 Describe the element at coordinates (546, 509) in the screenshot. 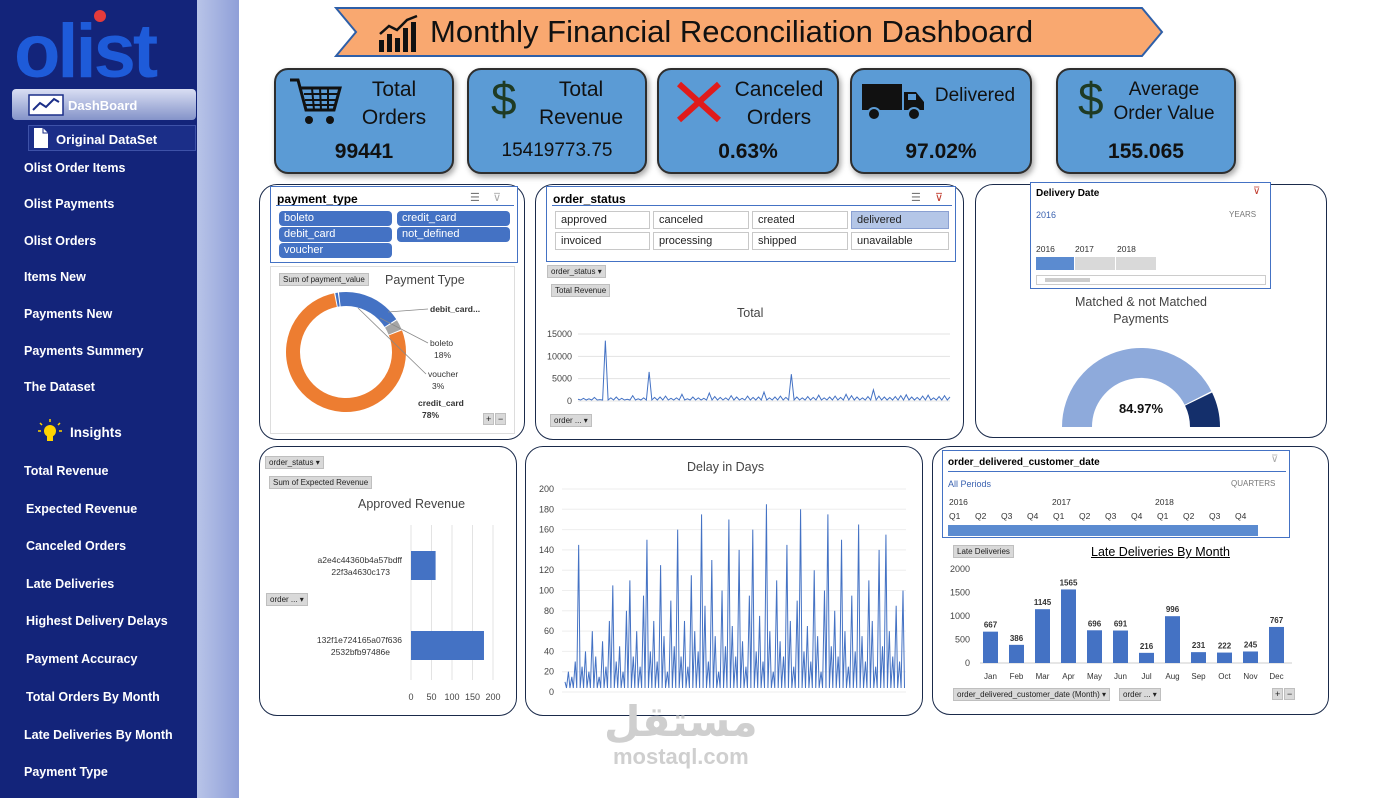

I see `delay-ytick-180: 180` at that location.